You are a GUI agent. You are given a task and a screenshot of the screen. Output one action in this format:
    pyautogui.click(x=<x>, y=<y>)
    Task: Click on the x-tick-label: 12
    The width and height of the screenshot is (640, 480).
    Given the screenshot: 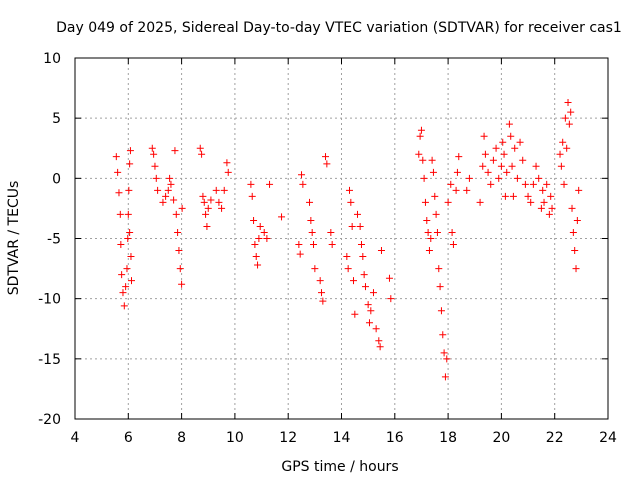 What is the action you would take?
    pyautogui.click(x=288, y=438)
    